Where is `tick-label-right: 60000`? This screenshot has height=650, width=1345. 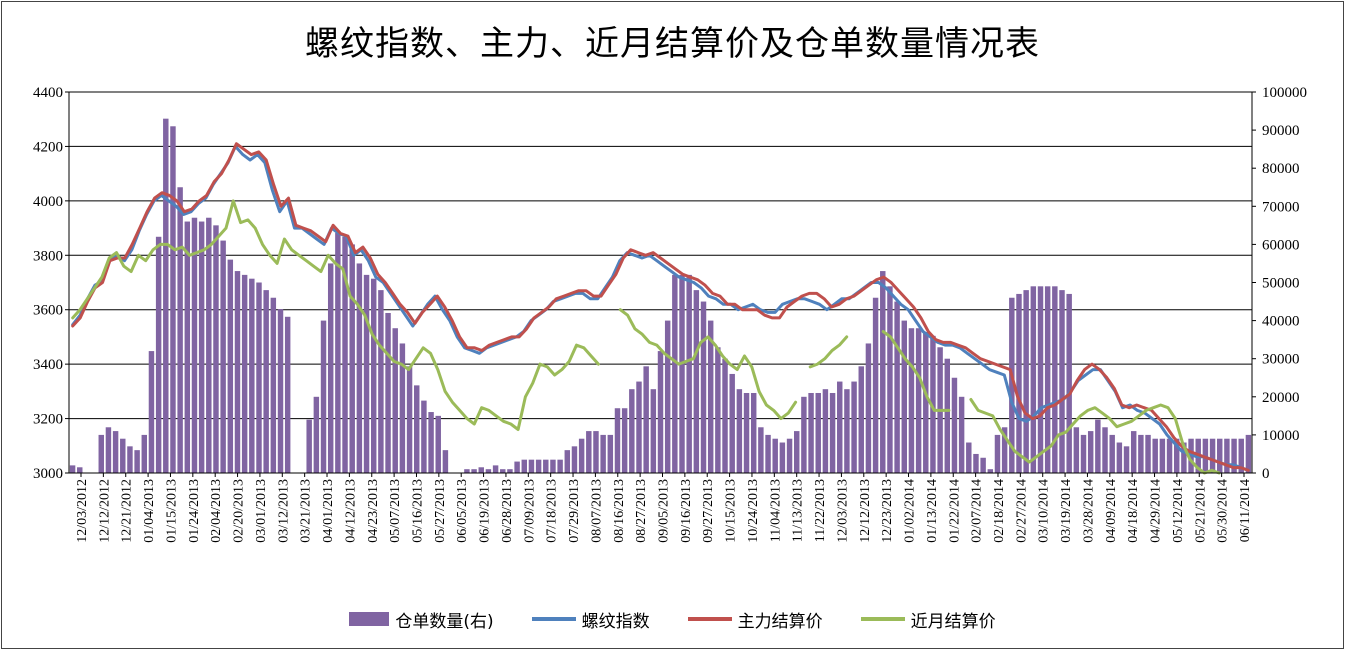 tick-label-right: 60000 is located at coordinates (1281, 245).